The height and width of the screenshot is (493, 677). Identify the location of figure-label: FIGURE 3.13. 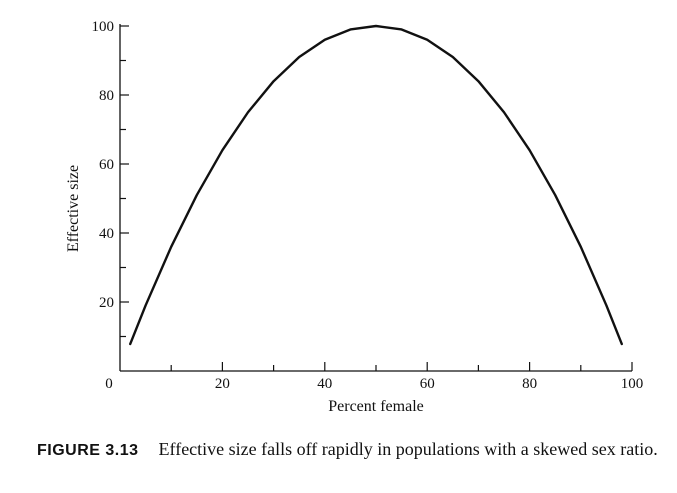
(88, 450).